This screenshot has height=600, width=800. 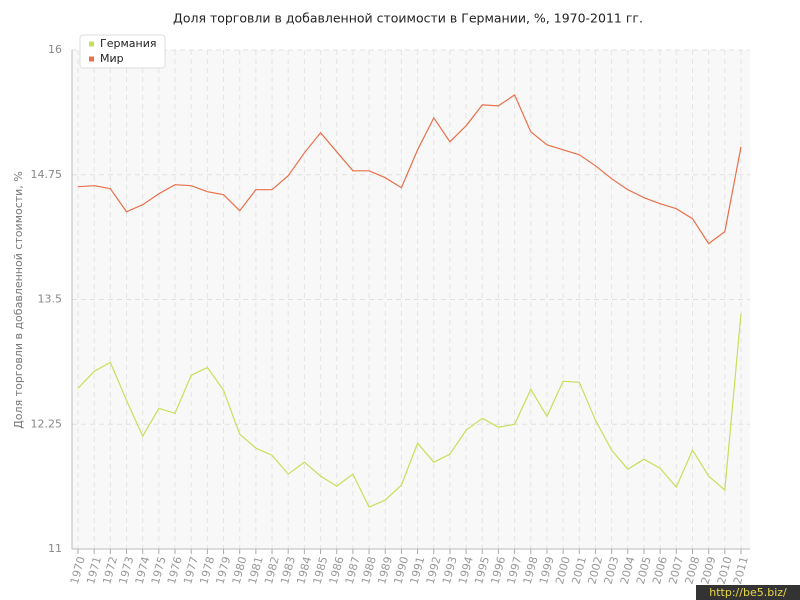 I want to click on legend-label: Германия, so click(x=128, y=43).